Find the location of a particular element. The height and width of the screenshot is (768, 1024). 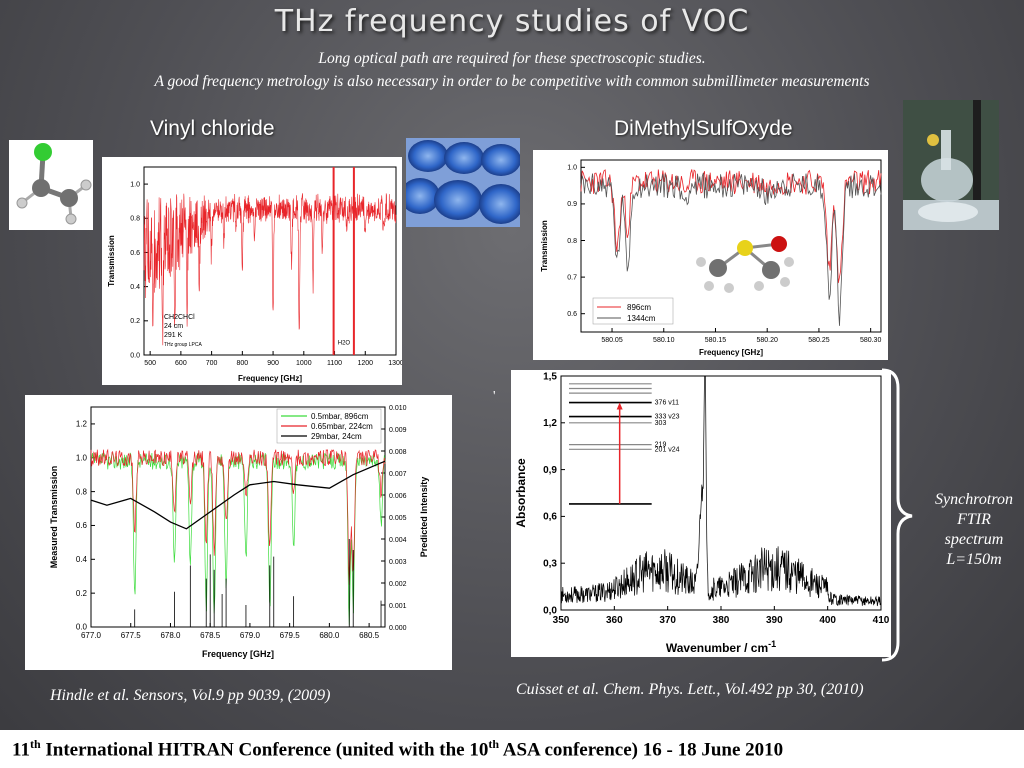

x-tick-label: 1100 is located at coordinates (334, 363).